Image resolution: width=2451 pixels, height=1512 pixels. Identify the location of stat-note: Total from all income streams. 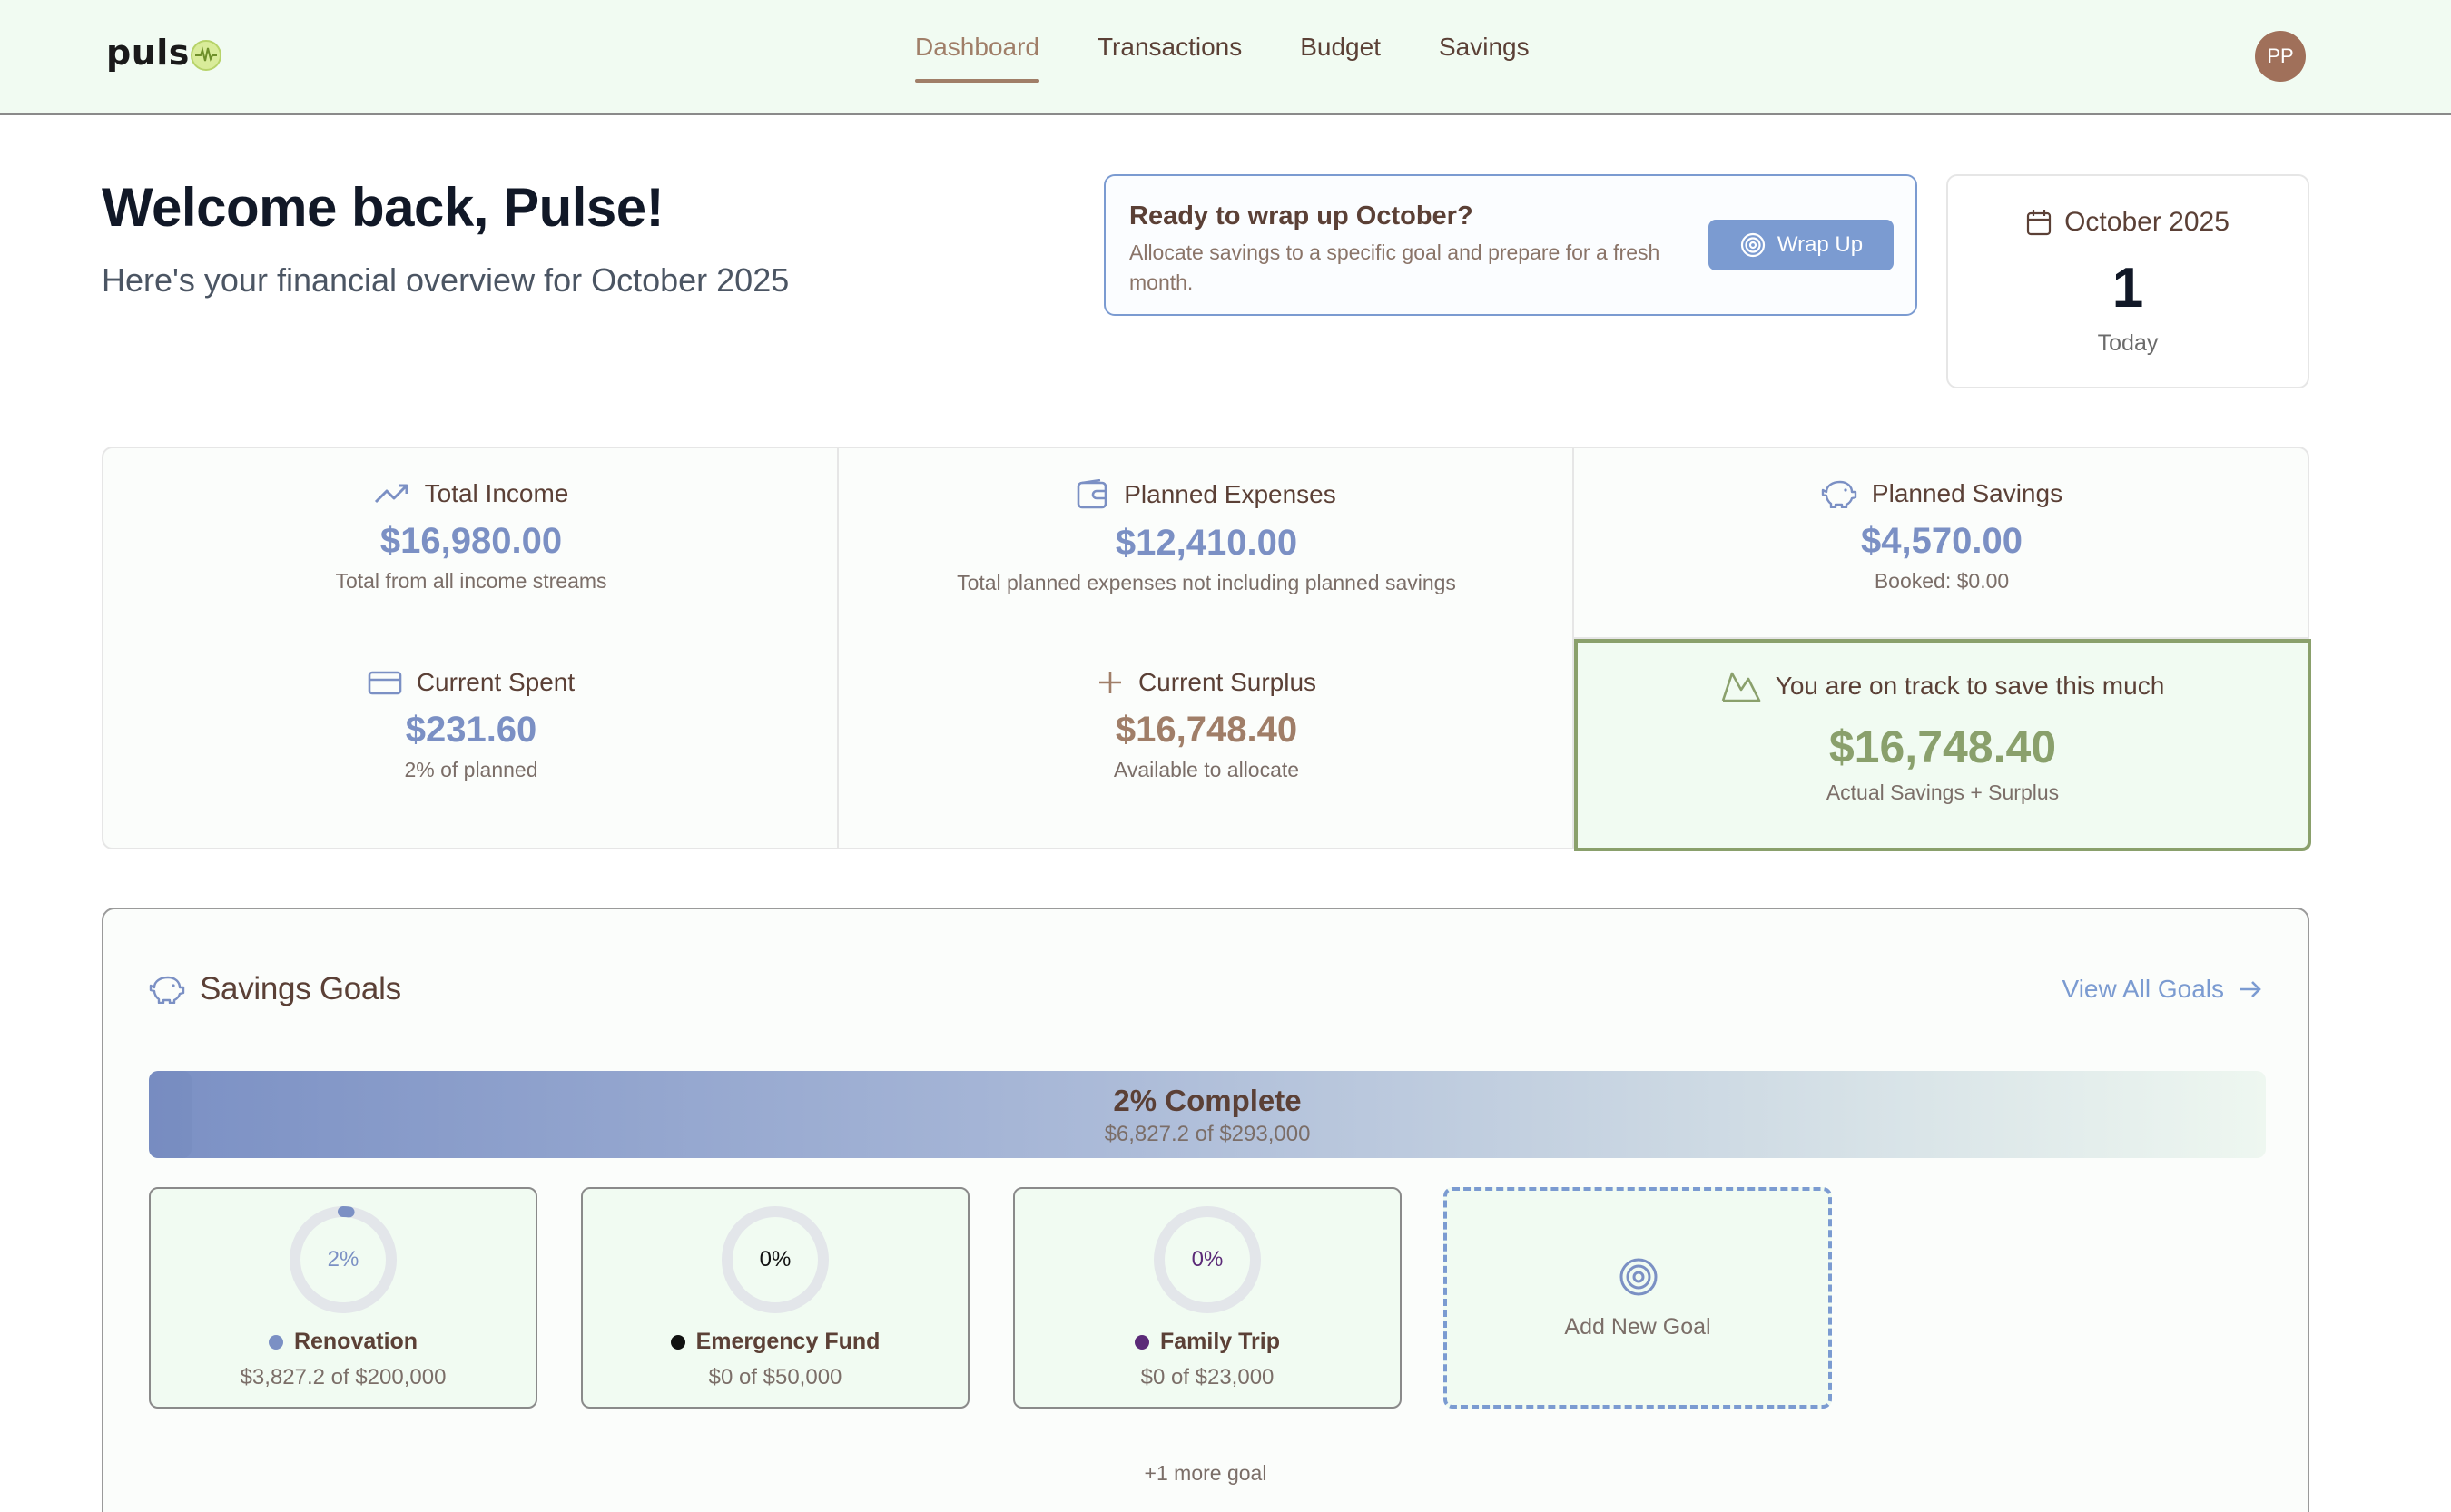
(471, 581).